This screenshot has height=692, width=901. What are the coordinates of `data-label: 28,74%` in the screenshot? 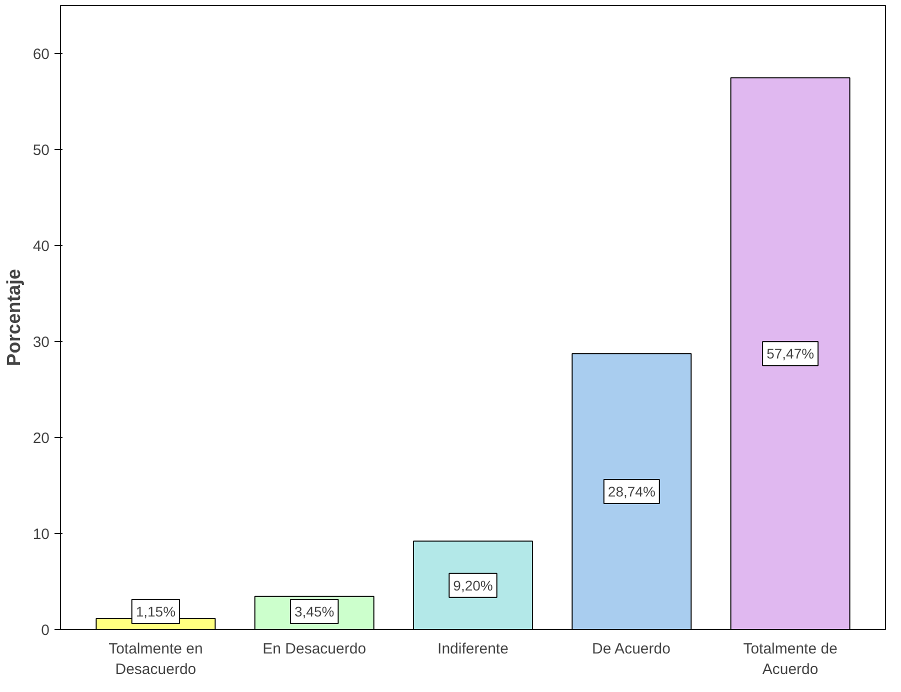 It's located at (632, 492).